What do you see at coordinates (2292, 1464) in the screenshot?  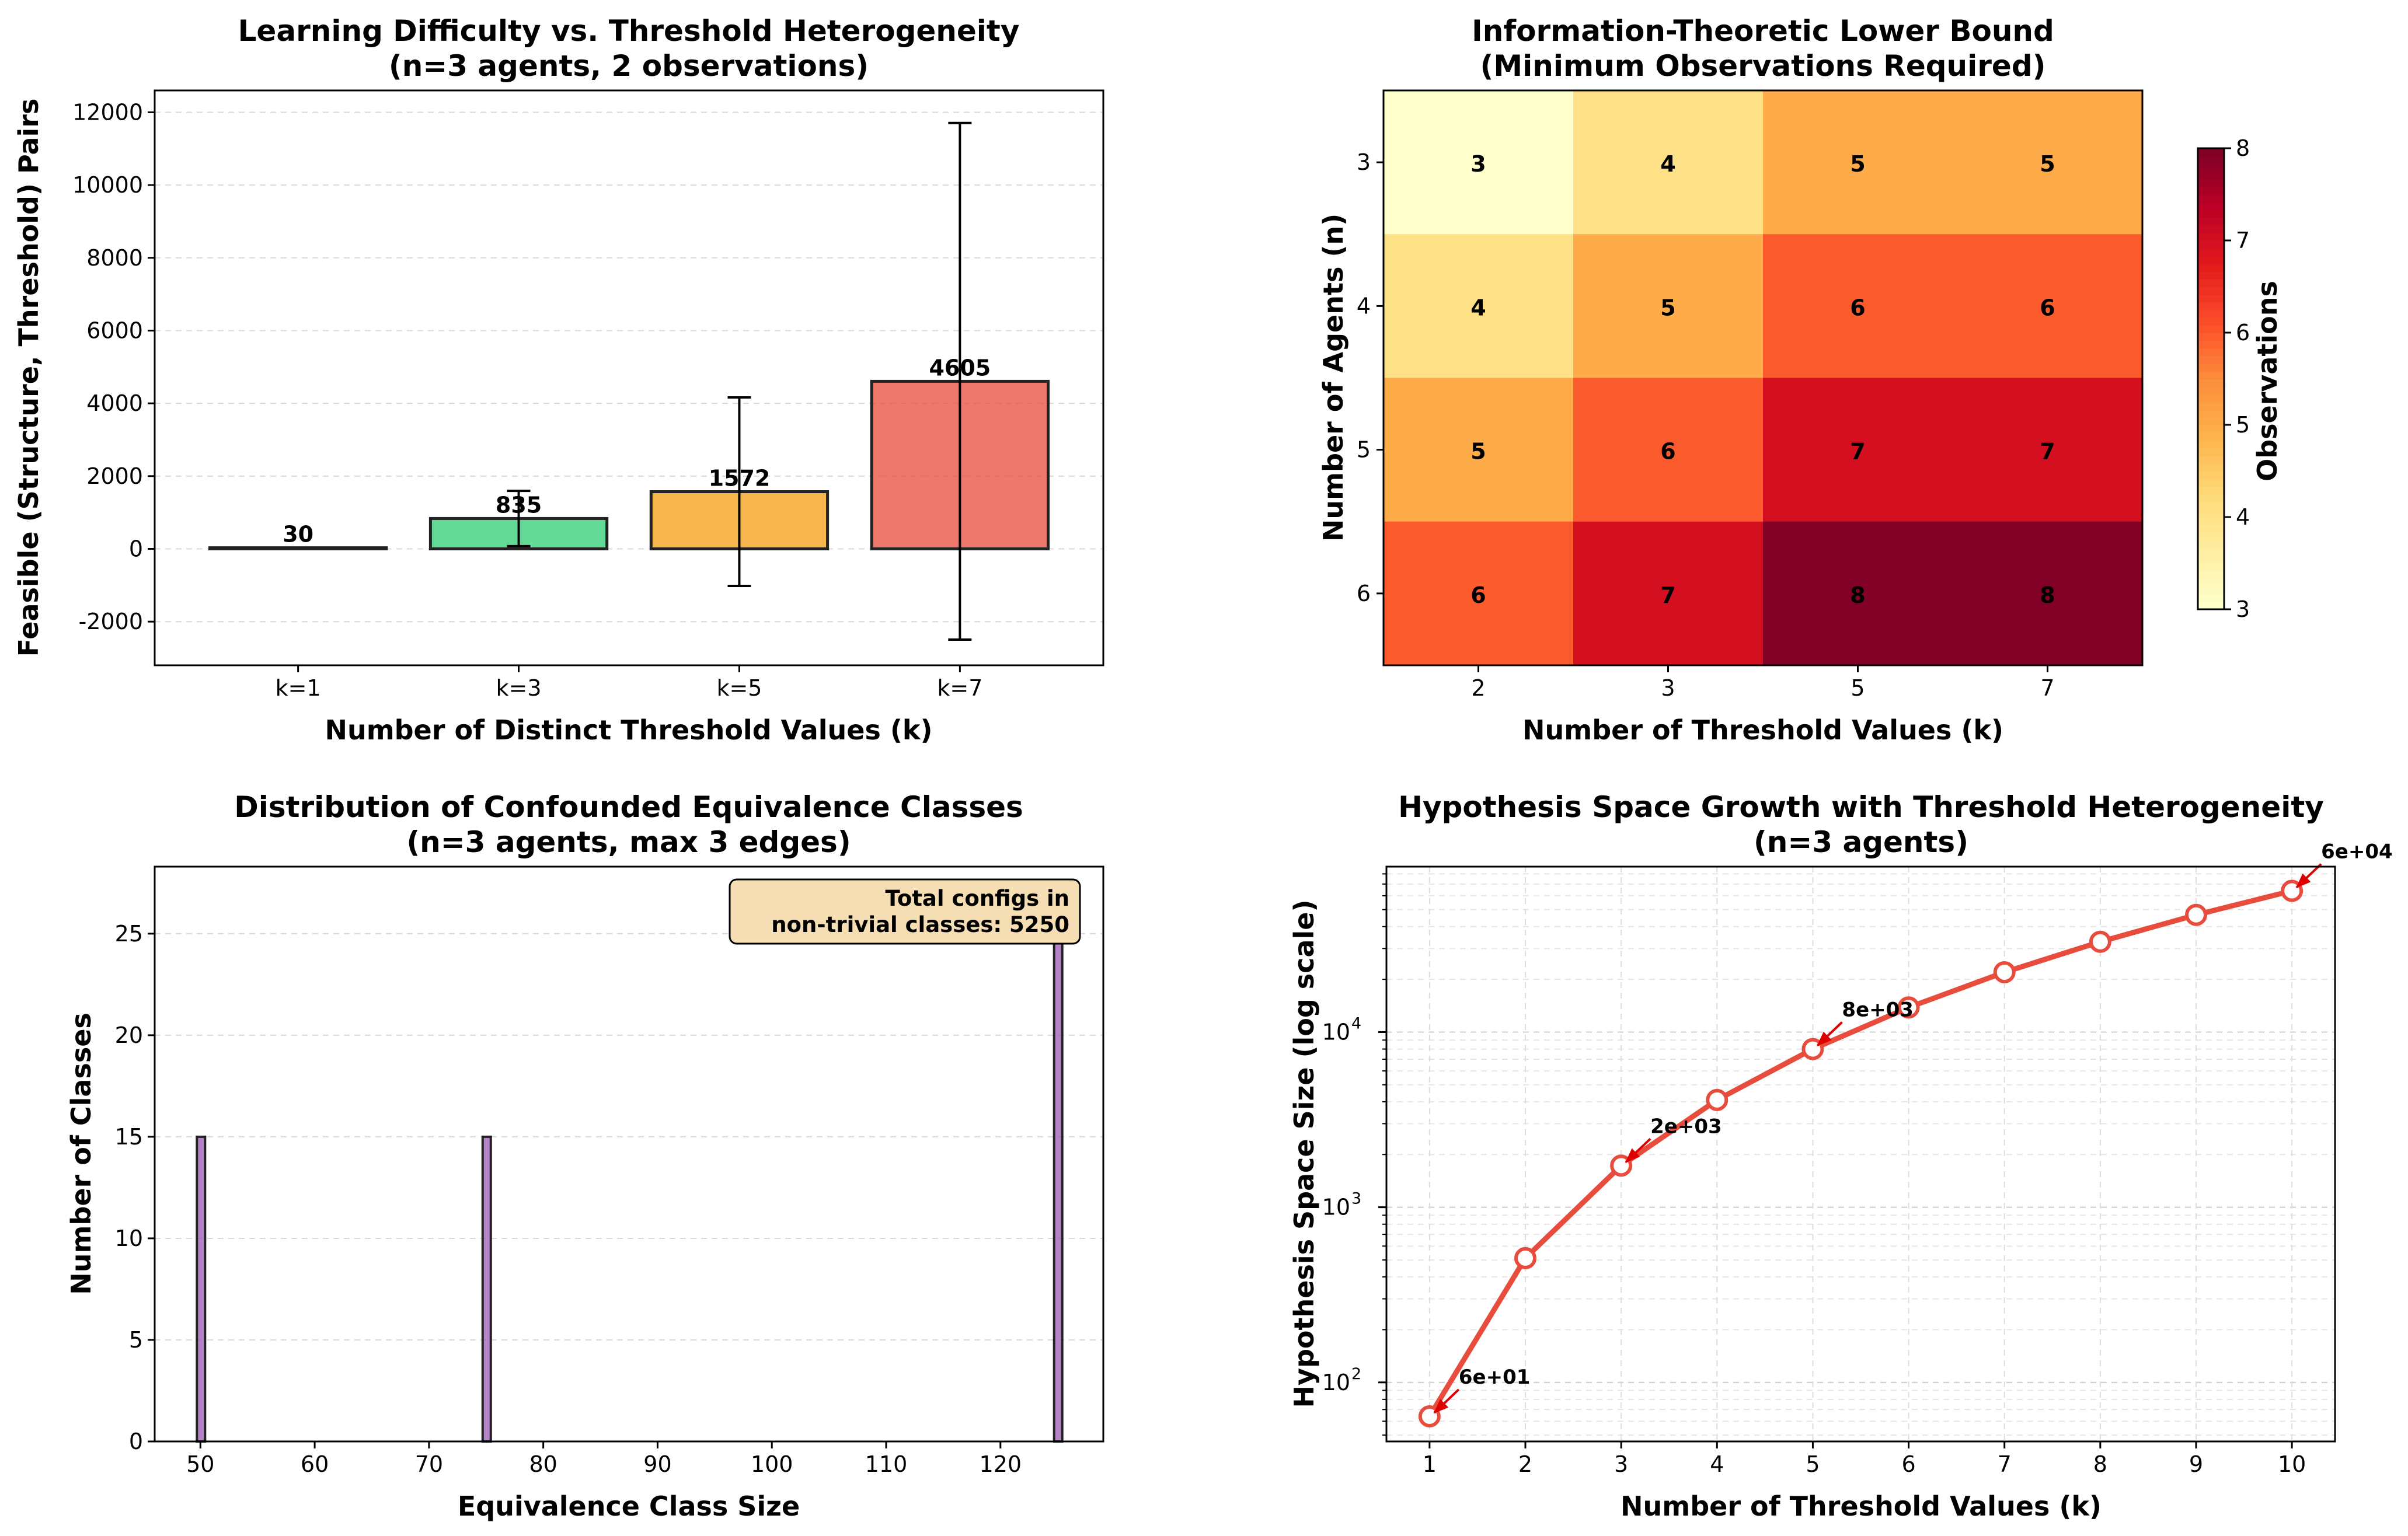 I see `x-tick-label: 10` at bounding box center [2292, 1464].